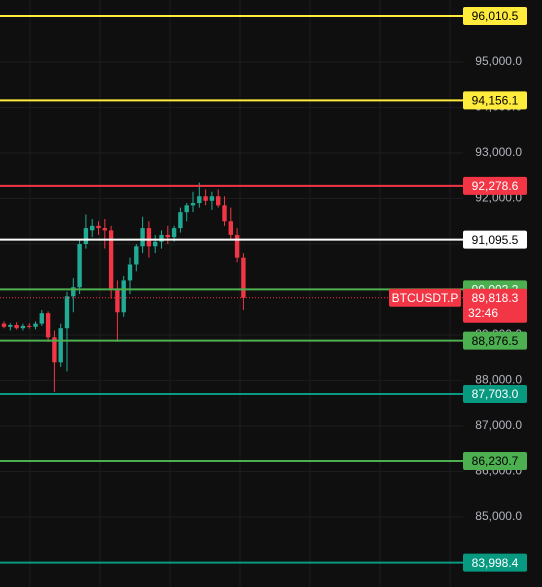 The height and width of the screenshot is (587, 542). What do you see at coordinates (498, 516) in the screenshot?
I see `y-tick-label: 85,000.0` at bounding box center [498, 516].